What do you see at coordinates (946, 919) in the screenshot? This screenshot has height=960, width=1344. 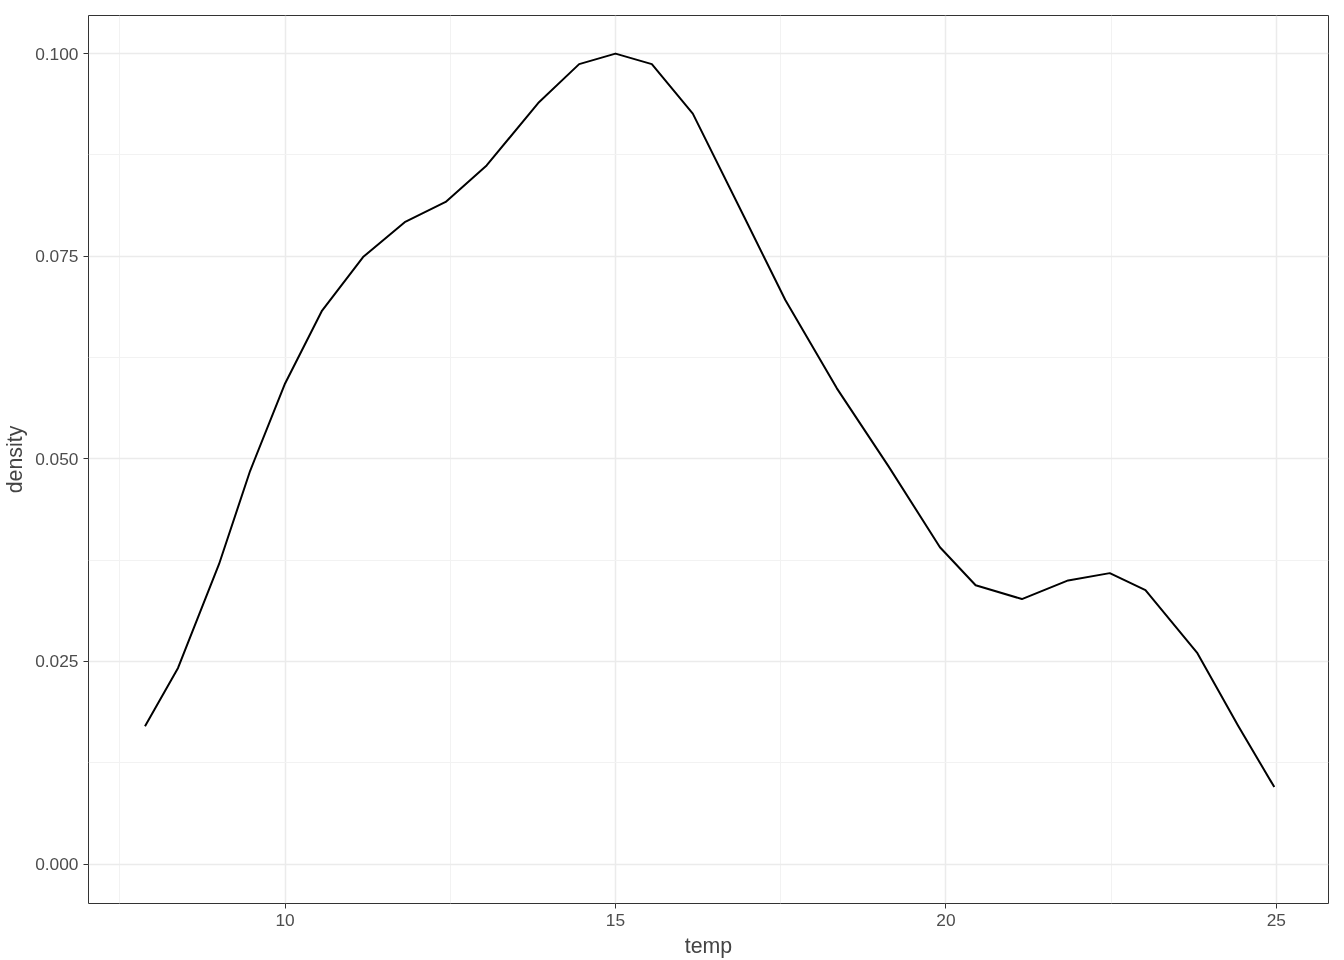 I see `x-tick-label: 20` at bounding box center [946, 919].